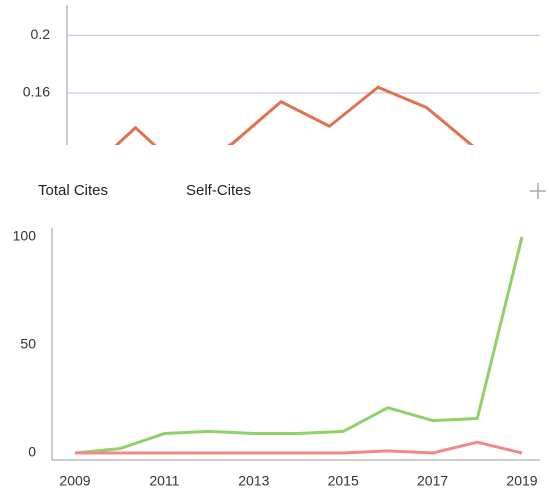 This screenshot has height=503, width=549. What do you see at coordinates (28, 344) in the screenshot?
I see `y-tick-label: 50` at bounding box center [28, 344].